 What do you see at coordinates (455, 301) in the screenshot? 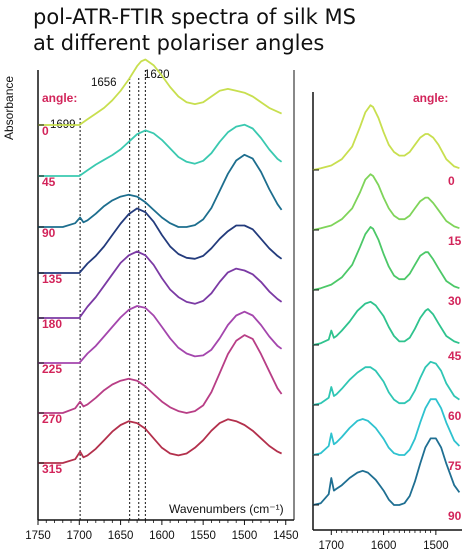
I see `right-angle-label-30: 30` at bounding box center [455, 301].